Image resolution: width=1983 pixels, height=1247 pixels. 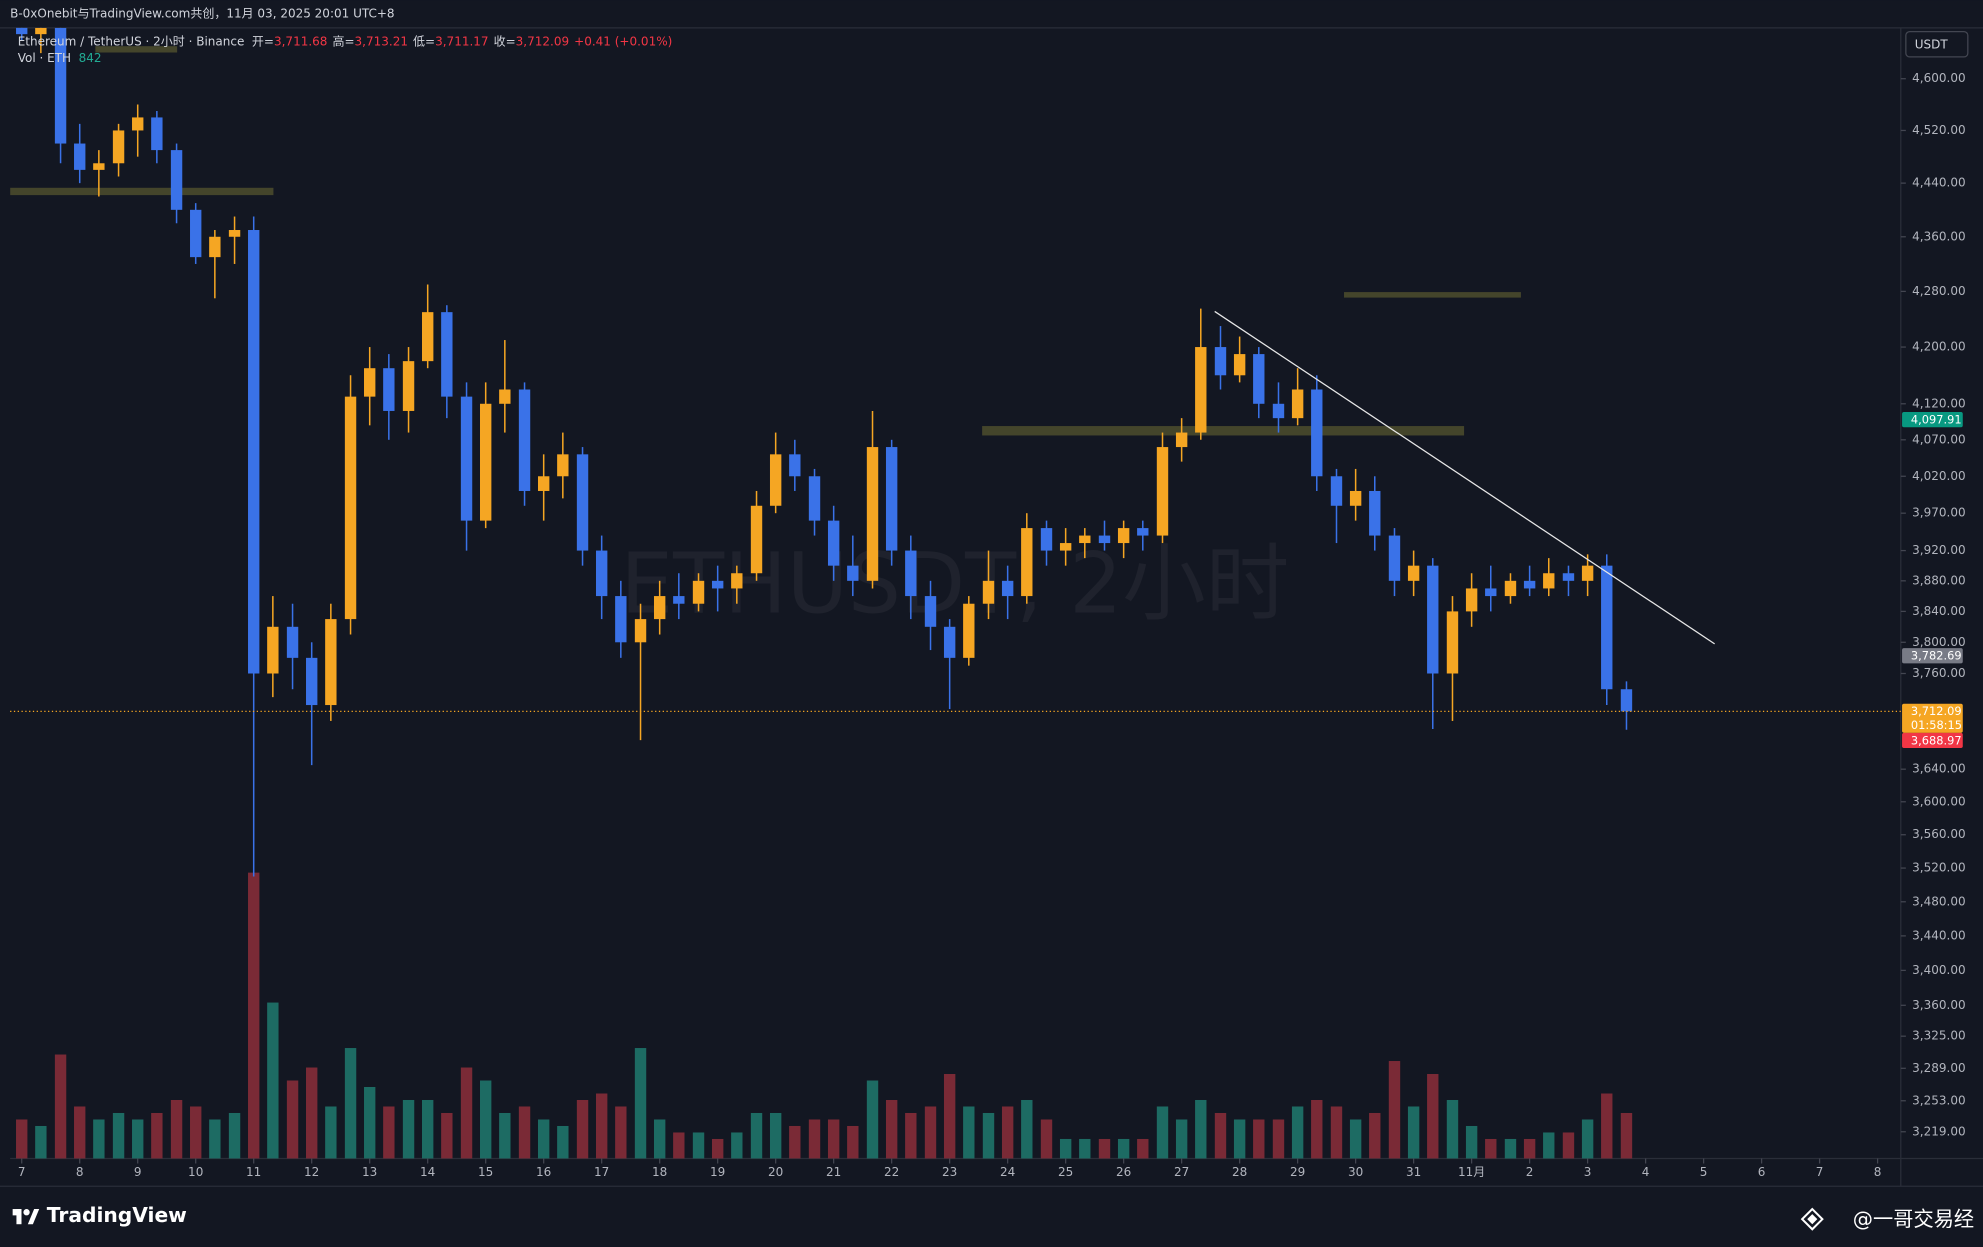 What do you see at coordinates (542, 41) in the screenshot?
I see `legend-field-value: 3,712.09` at bounding box center [542, 41].